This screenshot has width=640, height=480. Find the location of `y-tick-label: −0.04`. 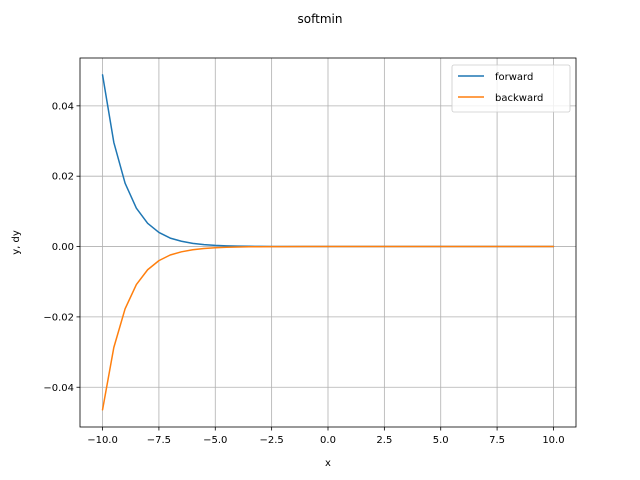

y-tick-label: −0.04 is located at coordinates (58, 388).